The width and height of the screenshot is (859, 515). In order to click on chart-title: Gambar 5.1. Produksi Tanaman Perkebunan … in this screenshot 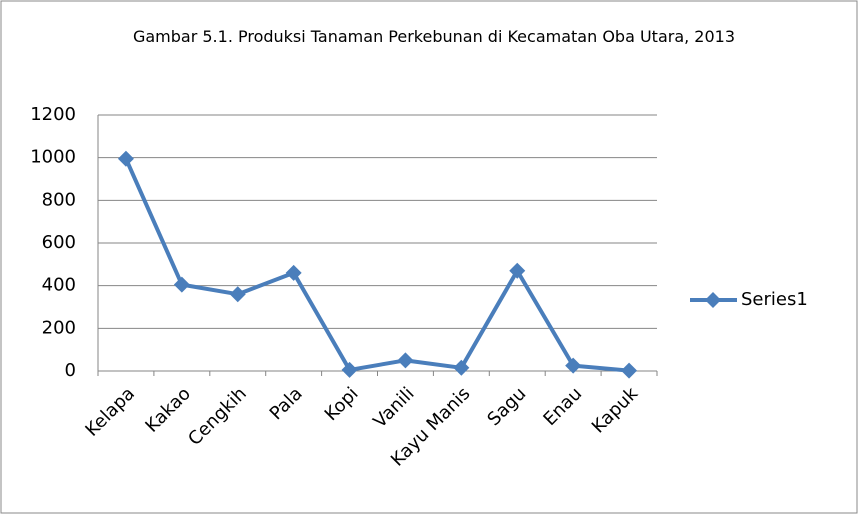, I will do `click(434, 36)`.